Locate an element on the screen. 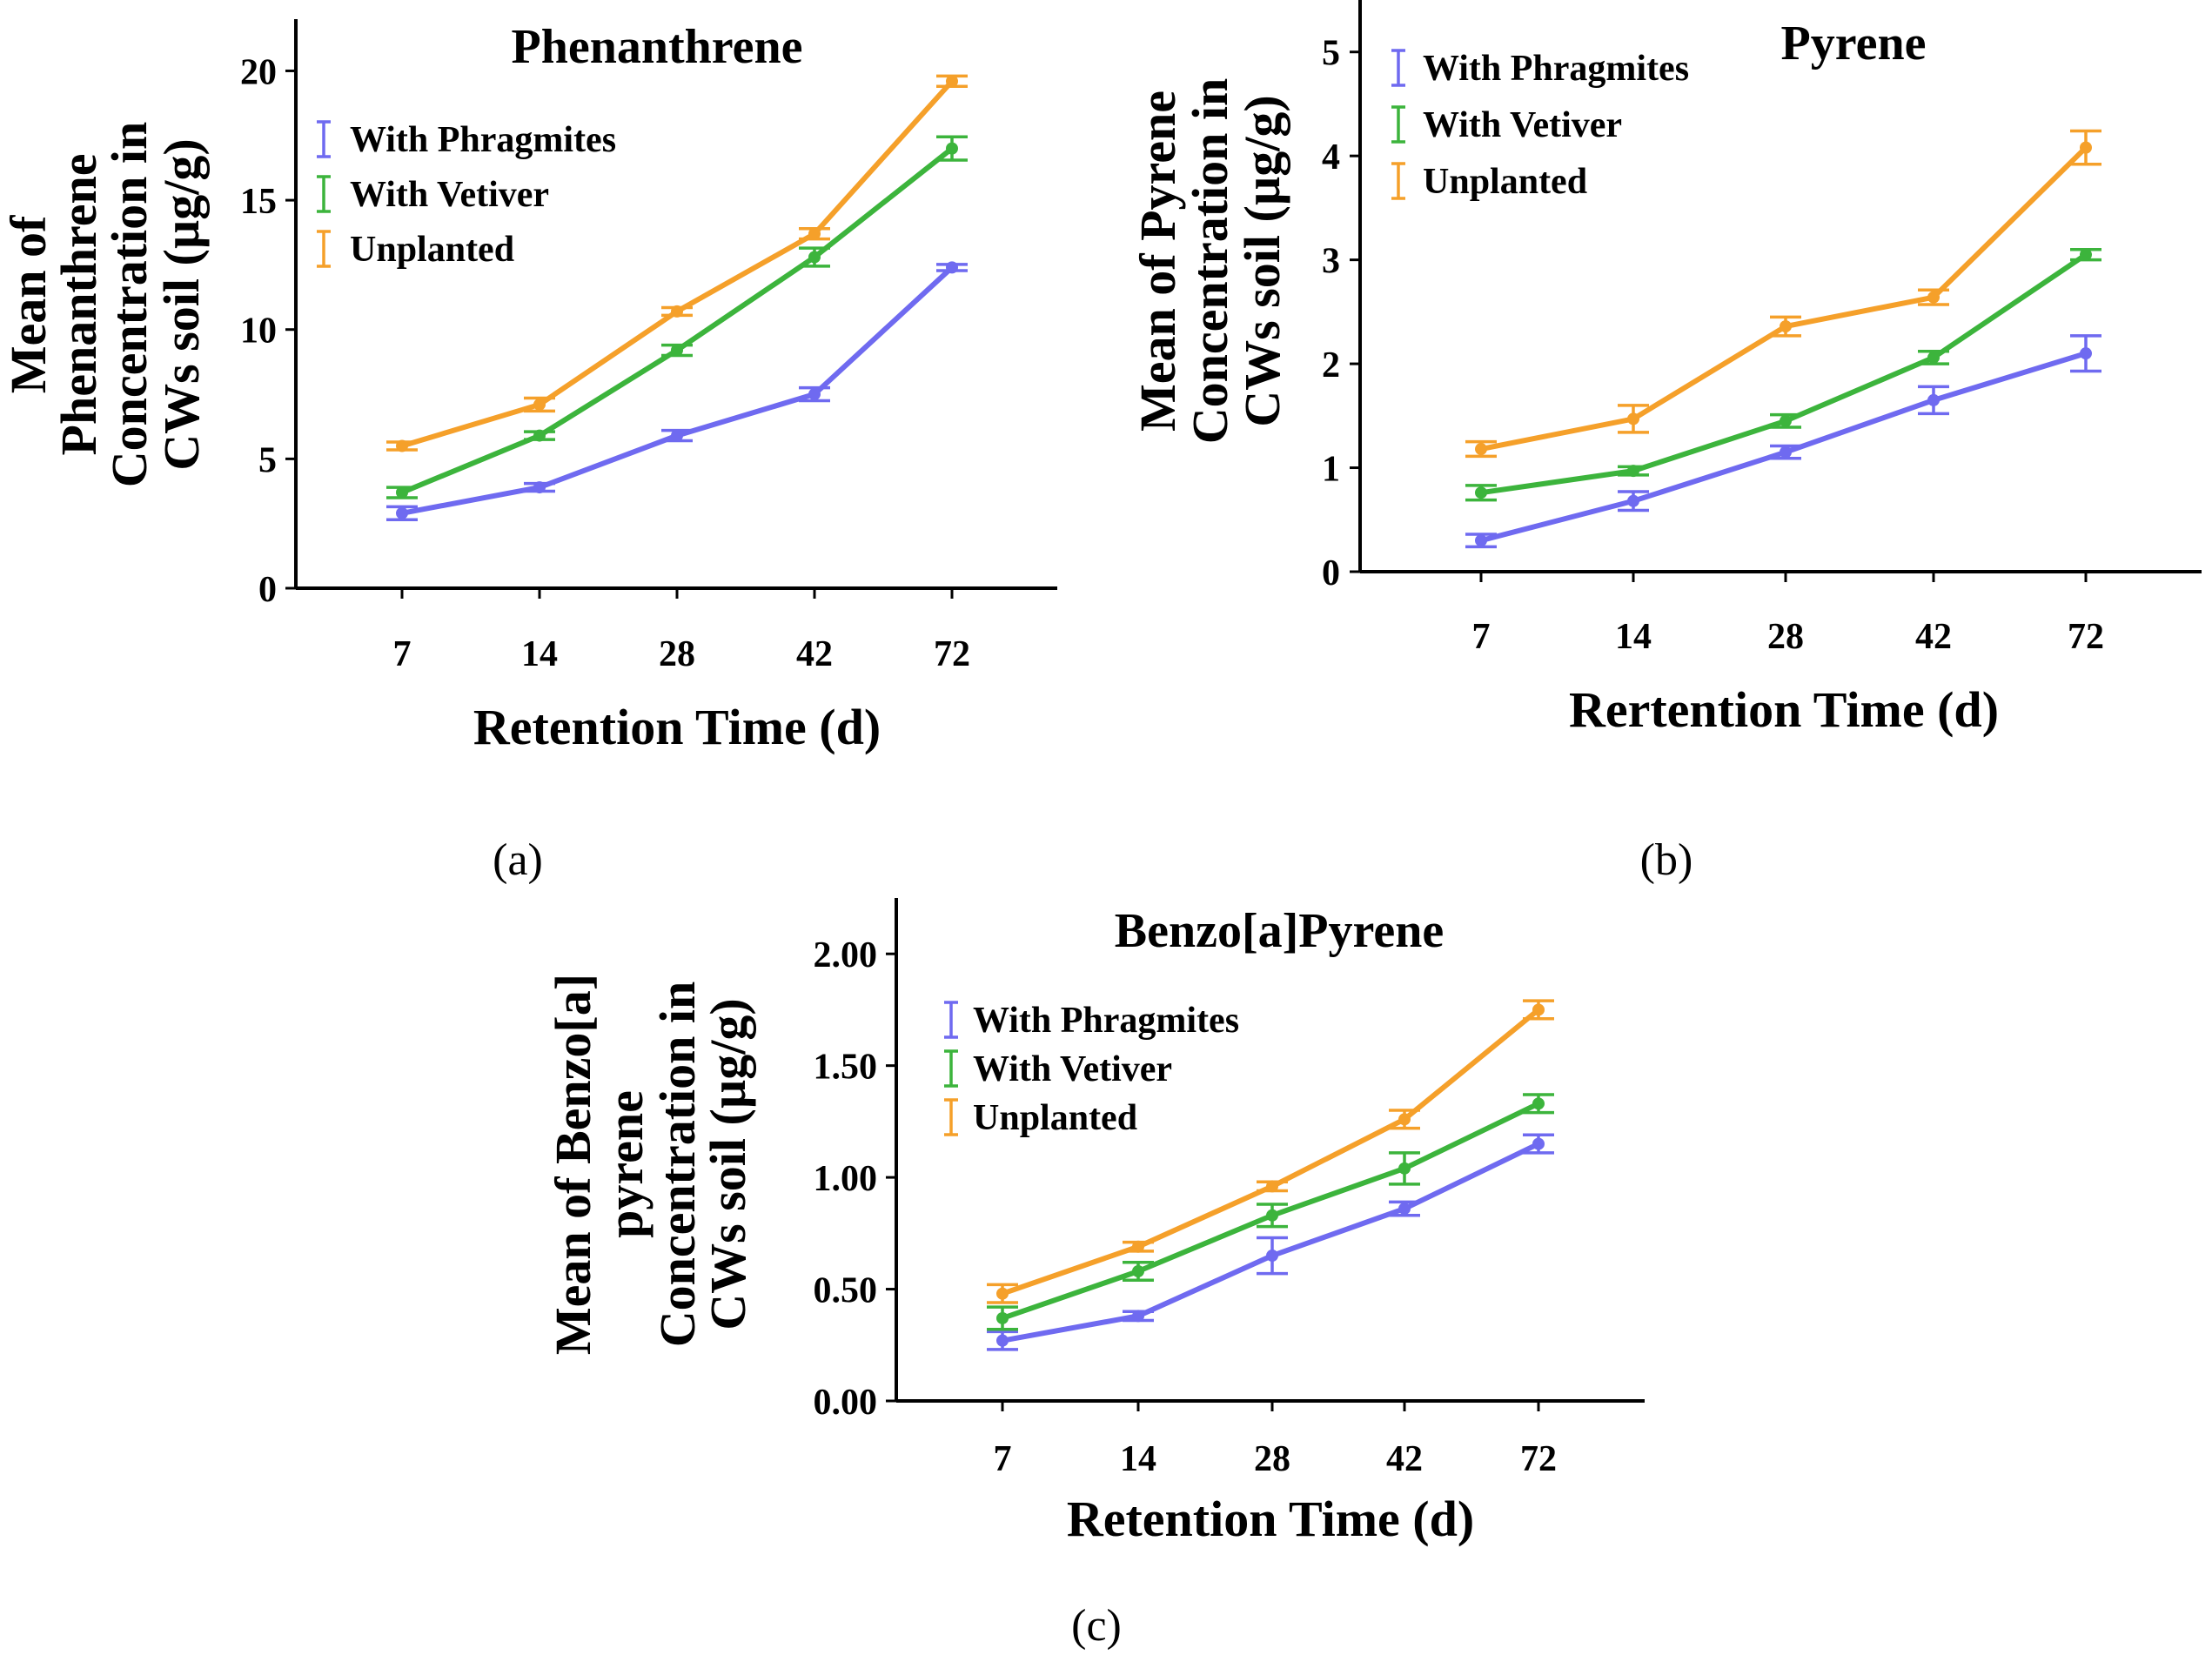 The height and width of the screenshot is (1655, 2212). y-tick-label: 3 is located at coordinates (1331, 262).